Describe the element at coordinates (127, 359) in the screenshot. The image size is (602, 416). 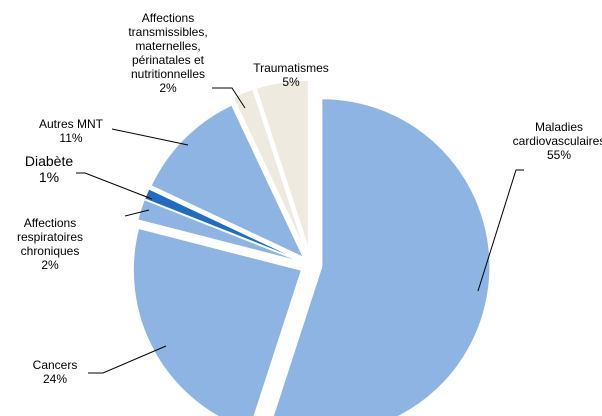
I see `leader-line-cancers` at that location.